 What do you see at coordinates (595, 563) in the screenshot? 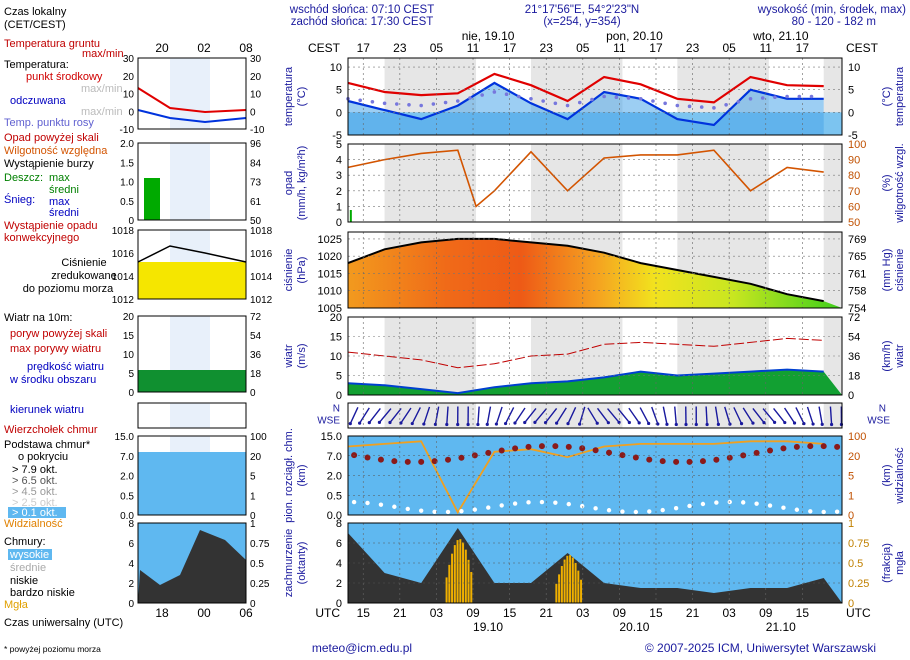
I see `panel-frame` at bounding box center [595, 563].